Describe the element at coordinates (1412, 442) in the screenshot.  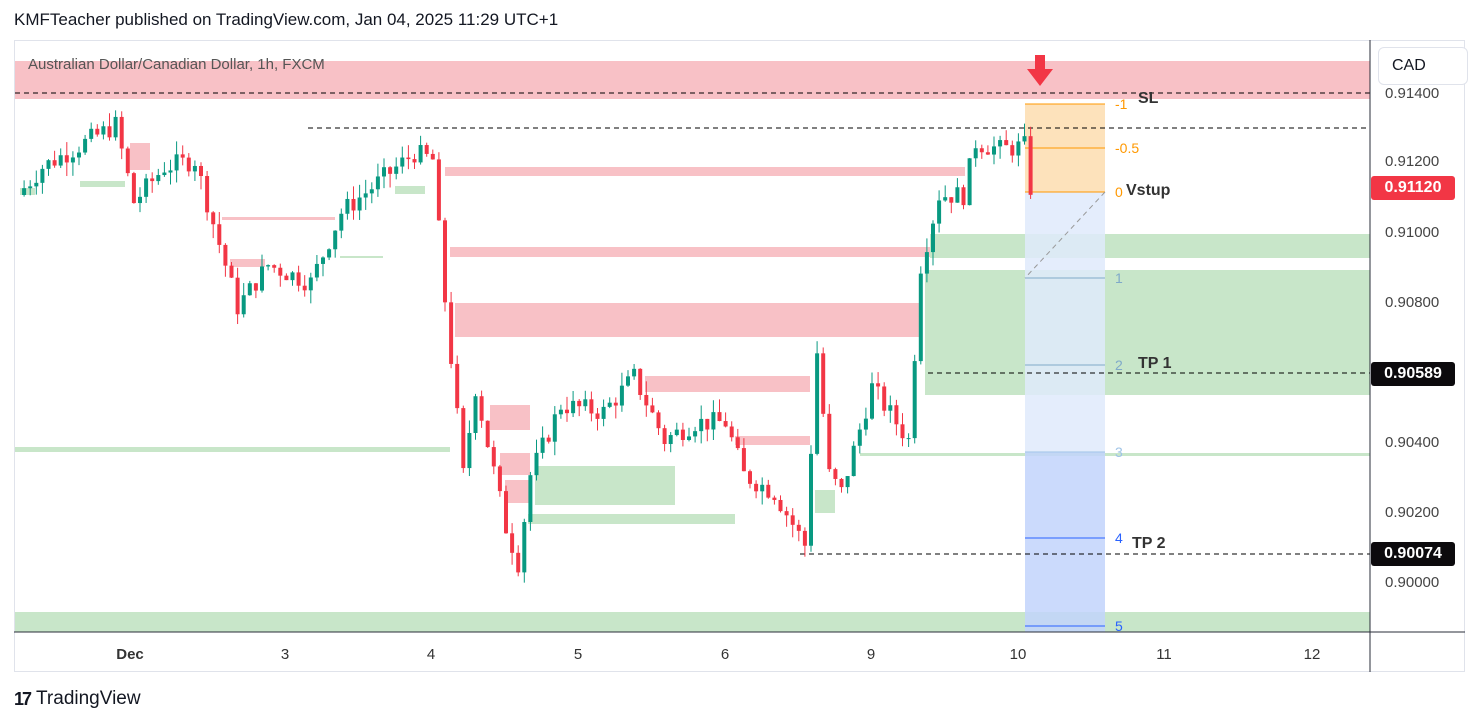
I see `y-tick-label: 0.90400` at that location.